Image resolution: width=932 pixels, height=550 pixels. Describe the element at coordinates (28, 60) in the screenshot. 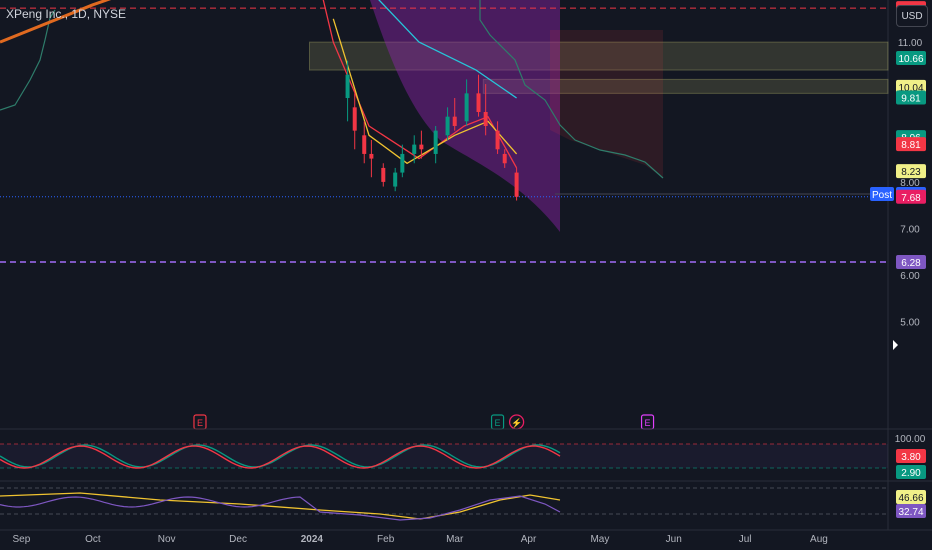

I see `trail-line-left` at that location.